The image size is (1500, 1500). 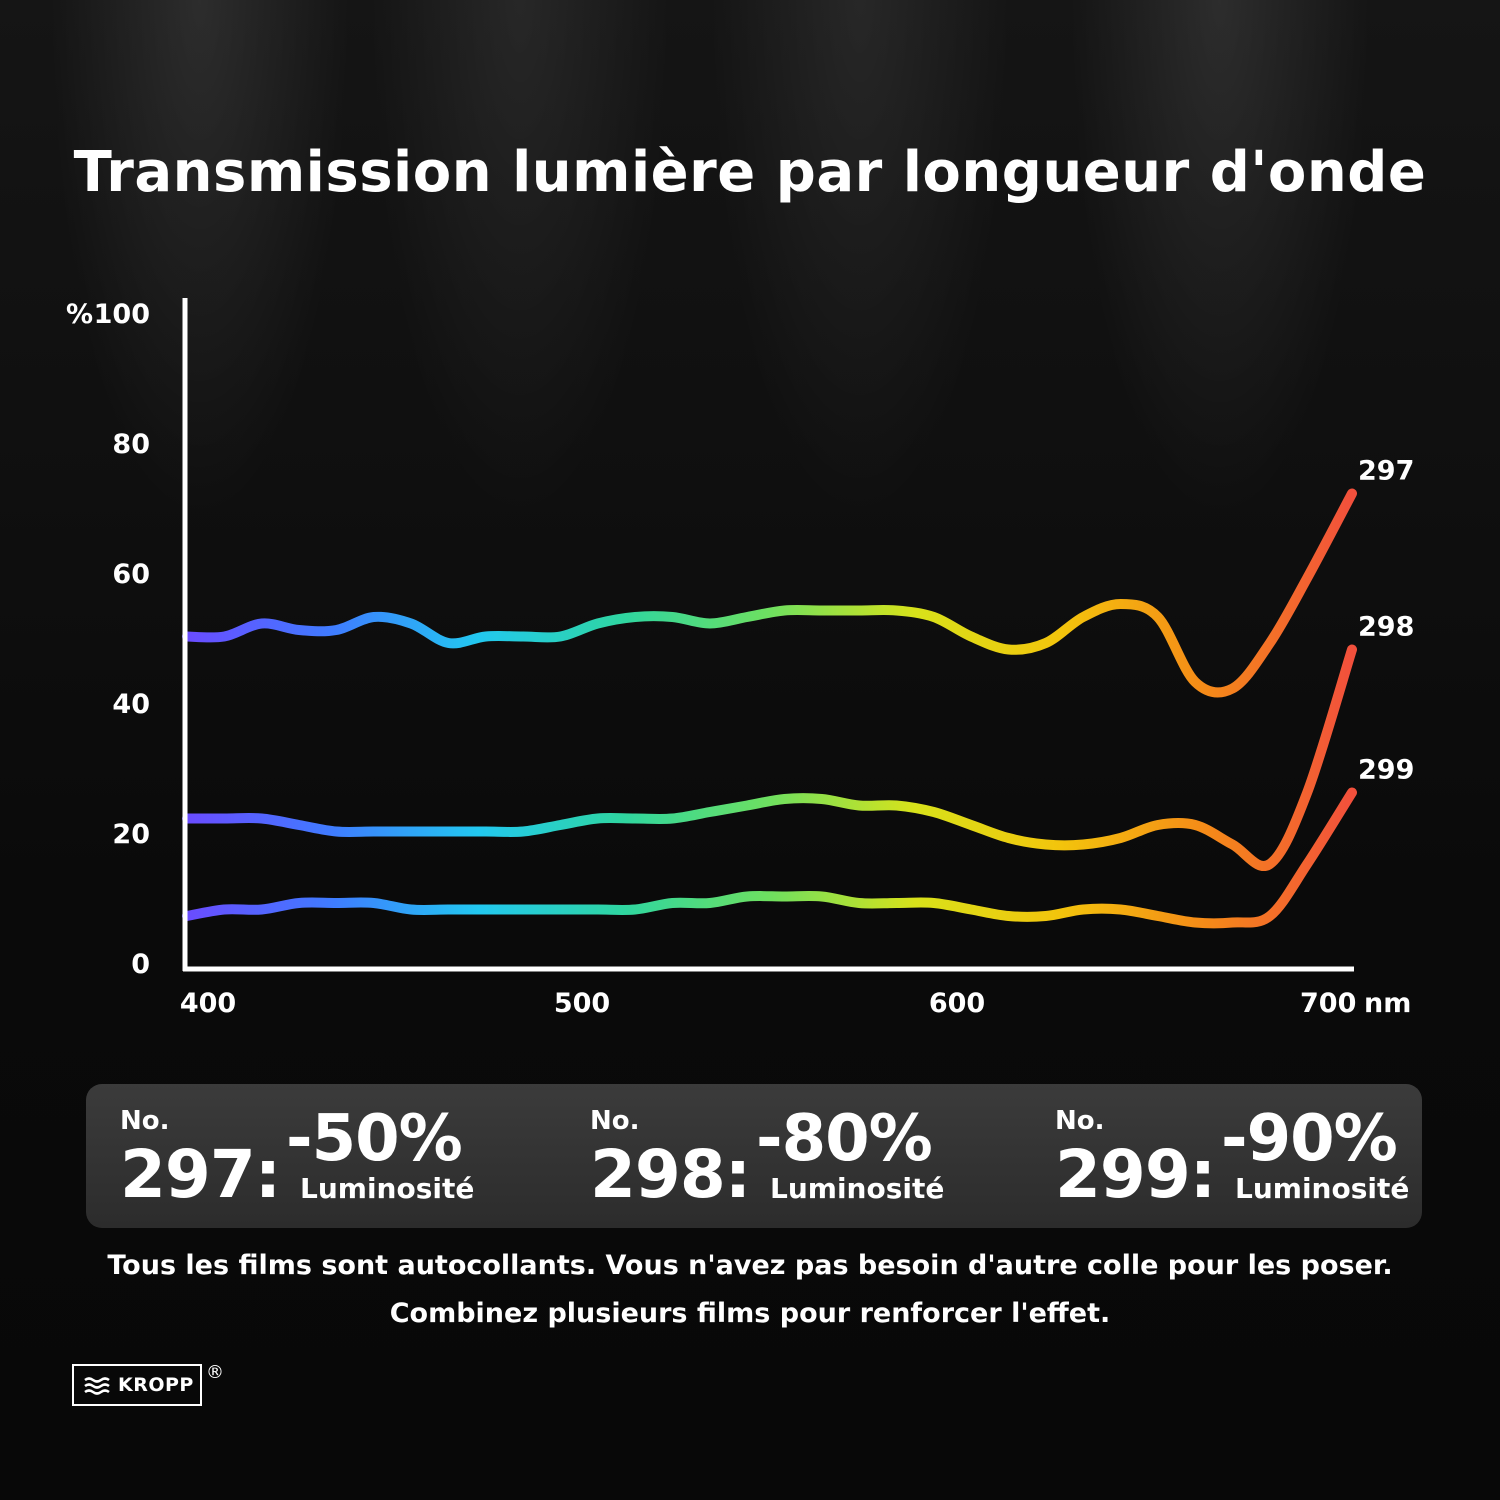 What do you see at coordinates (131, 834) in the screenshot?
I see `y-tick-label: 20` at bounding box center [131, 834].